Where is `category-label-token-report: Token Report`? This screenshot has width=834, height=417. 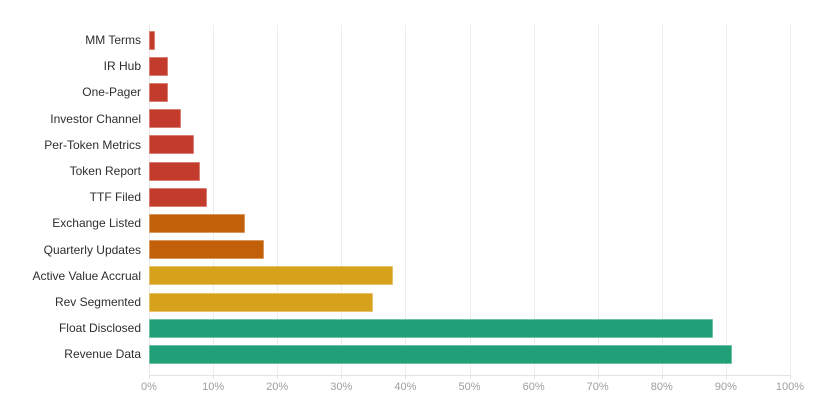 category-label-token-report: Token Report is located at coordinates (105, 171).